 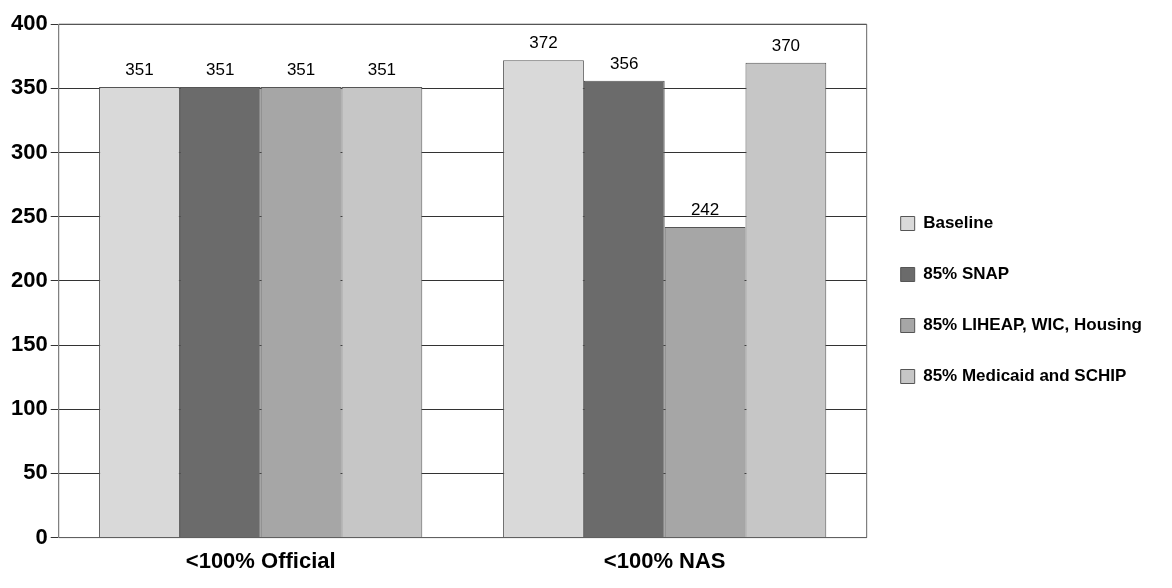 What do you see at coordinates (664, 560) in the screenshot?
I see `x-tick-label: <100% NAS` at bounding box center [664, 560].